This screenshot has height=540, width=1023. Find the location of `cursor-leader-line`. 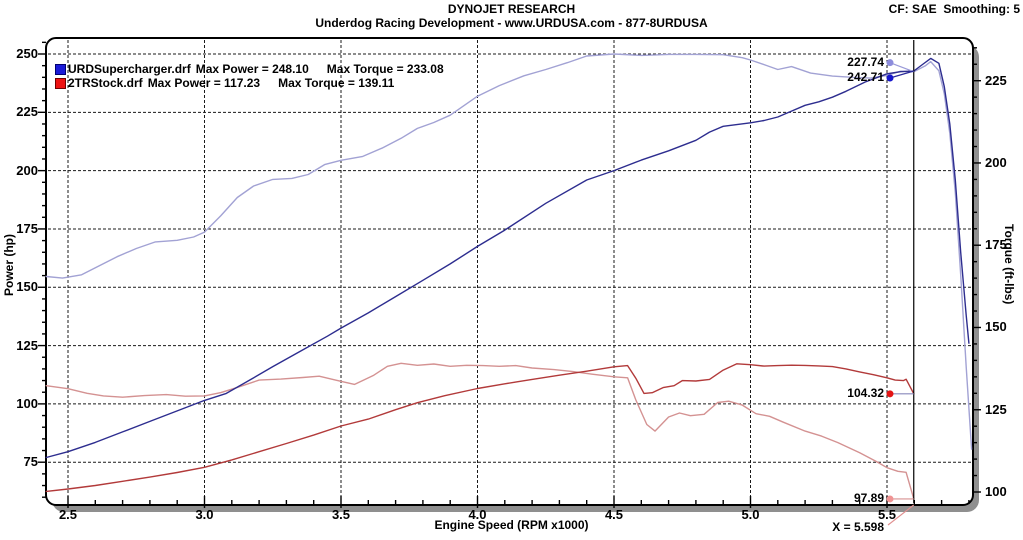

cursor-leader-line is located at coordinates (901, 515).